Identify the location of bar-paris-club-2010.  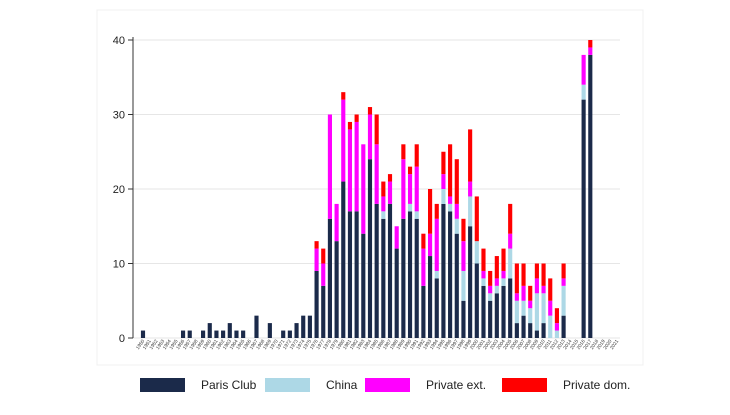
(543, 330).